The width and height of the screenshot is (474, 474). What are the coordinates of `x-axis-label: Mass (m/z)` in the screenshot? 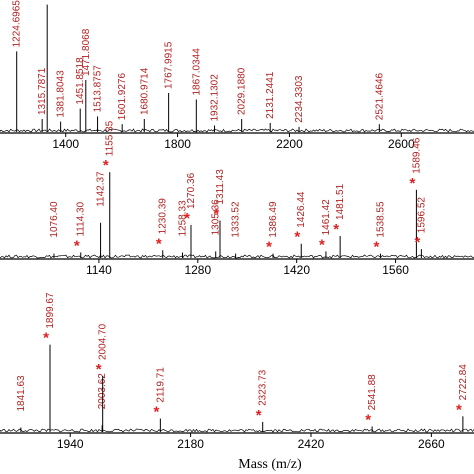 It's located at (270, 464).